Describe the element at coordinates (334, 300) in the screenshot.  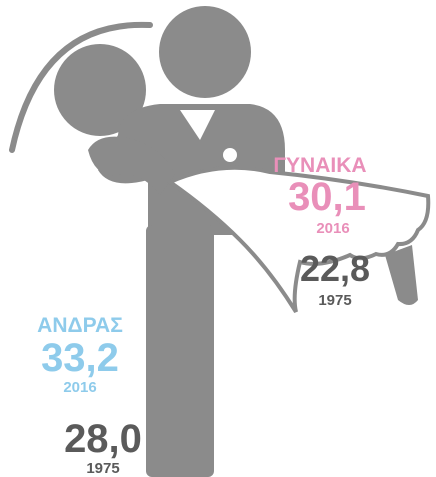
I see `woman-year-1975: 1975` at that location.